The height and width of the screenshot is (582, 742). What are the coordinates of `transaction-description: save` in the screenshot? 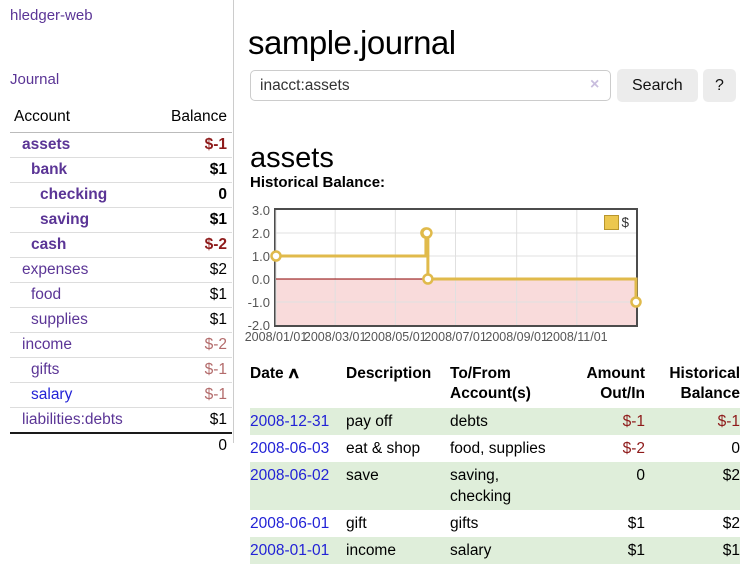 It's located at (362, 475).